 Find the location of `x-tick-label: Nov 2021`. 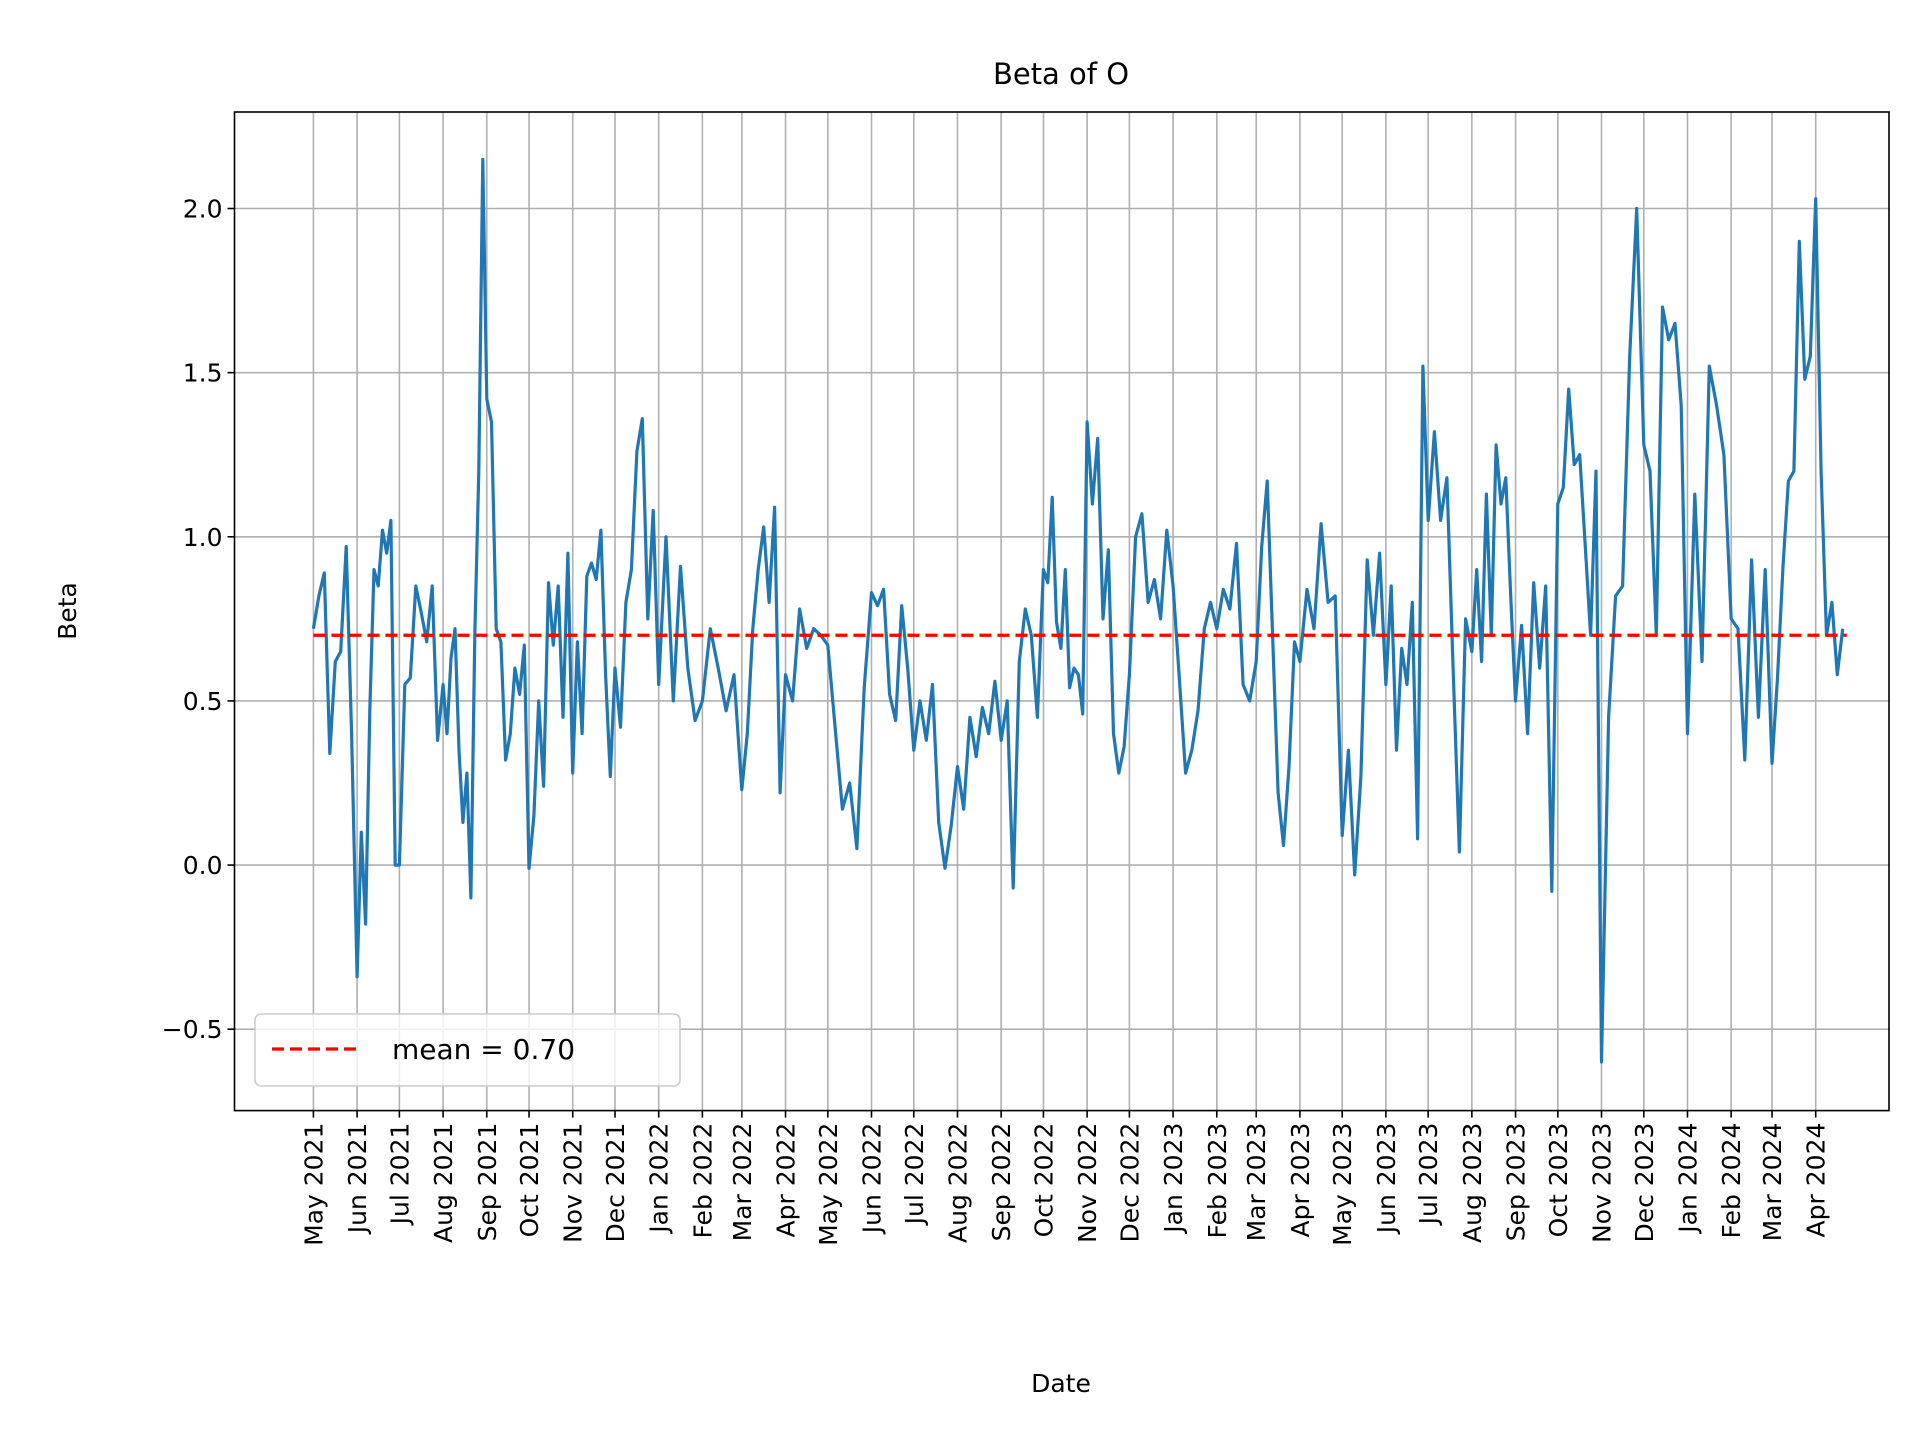

x-tick-label: Nov 2021 is located at coordinates (573, 1183).